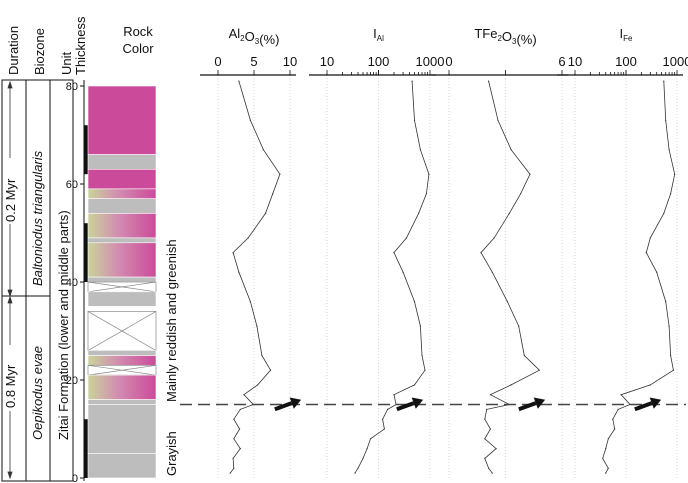 Image resolution: width=688 pixels, height=483 pixels. Describe the element at coordinates (75, 478) in the screenshot. I see `thickness-tick-label: 0` at that location.